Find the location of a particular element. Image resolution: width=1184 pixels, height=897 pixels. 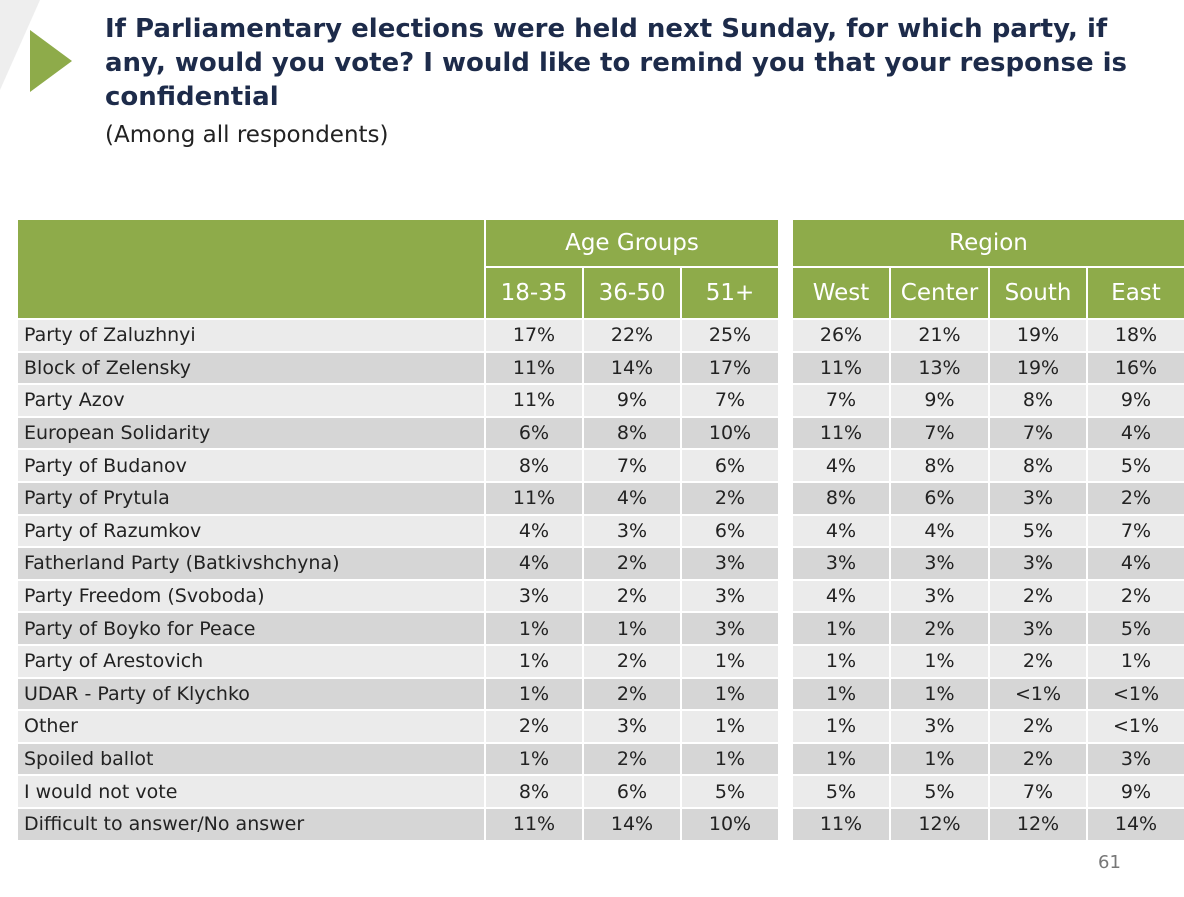

cell: 12% is located at coordinates (1038, 824).